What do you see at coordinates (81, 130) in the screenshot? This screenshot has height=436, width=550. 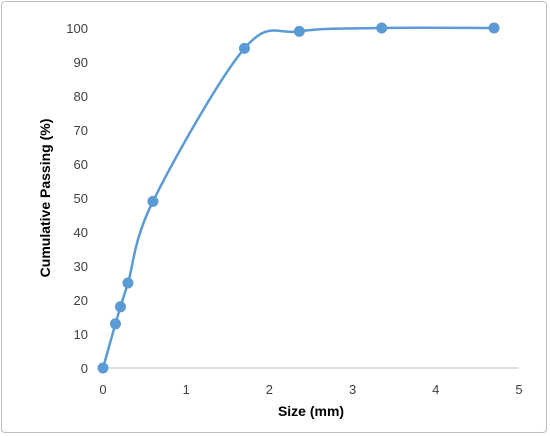 I see `y-tick-label: 70` at bounding box center [81, 130].